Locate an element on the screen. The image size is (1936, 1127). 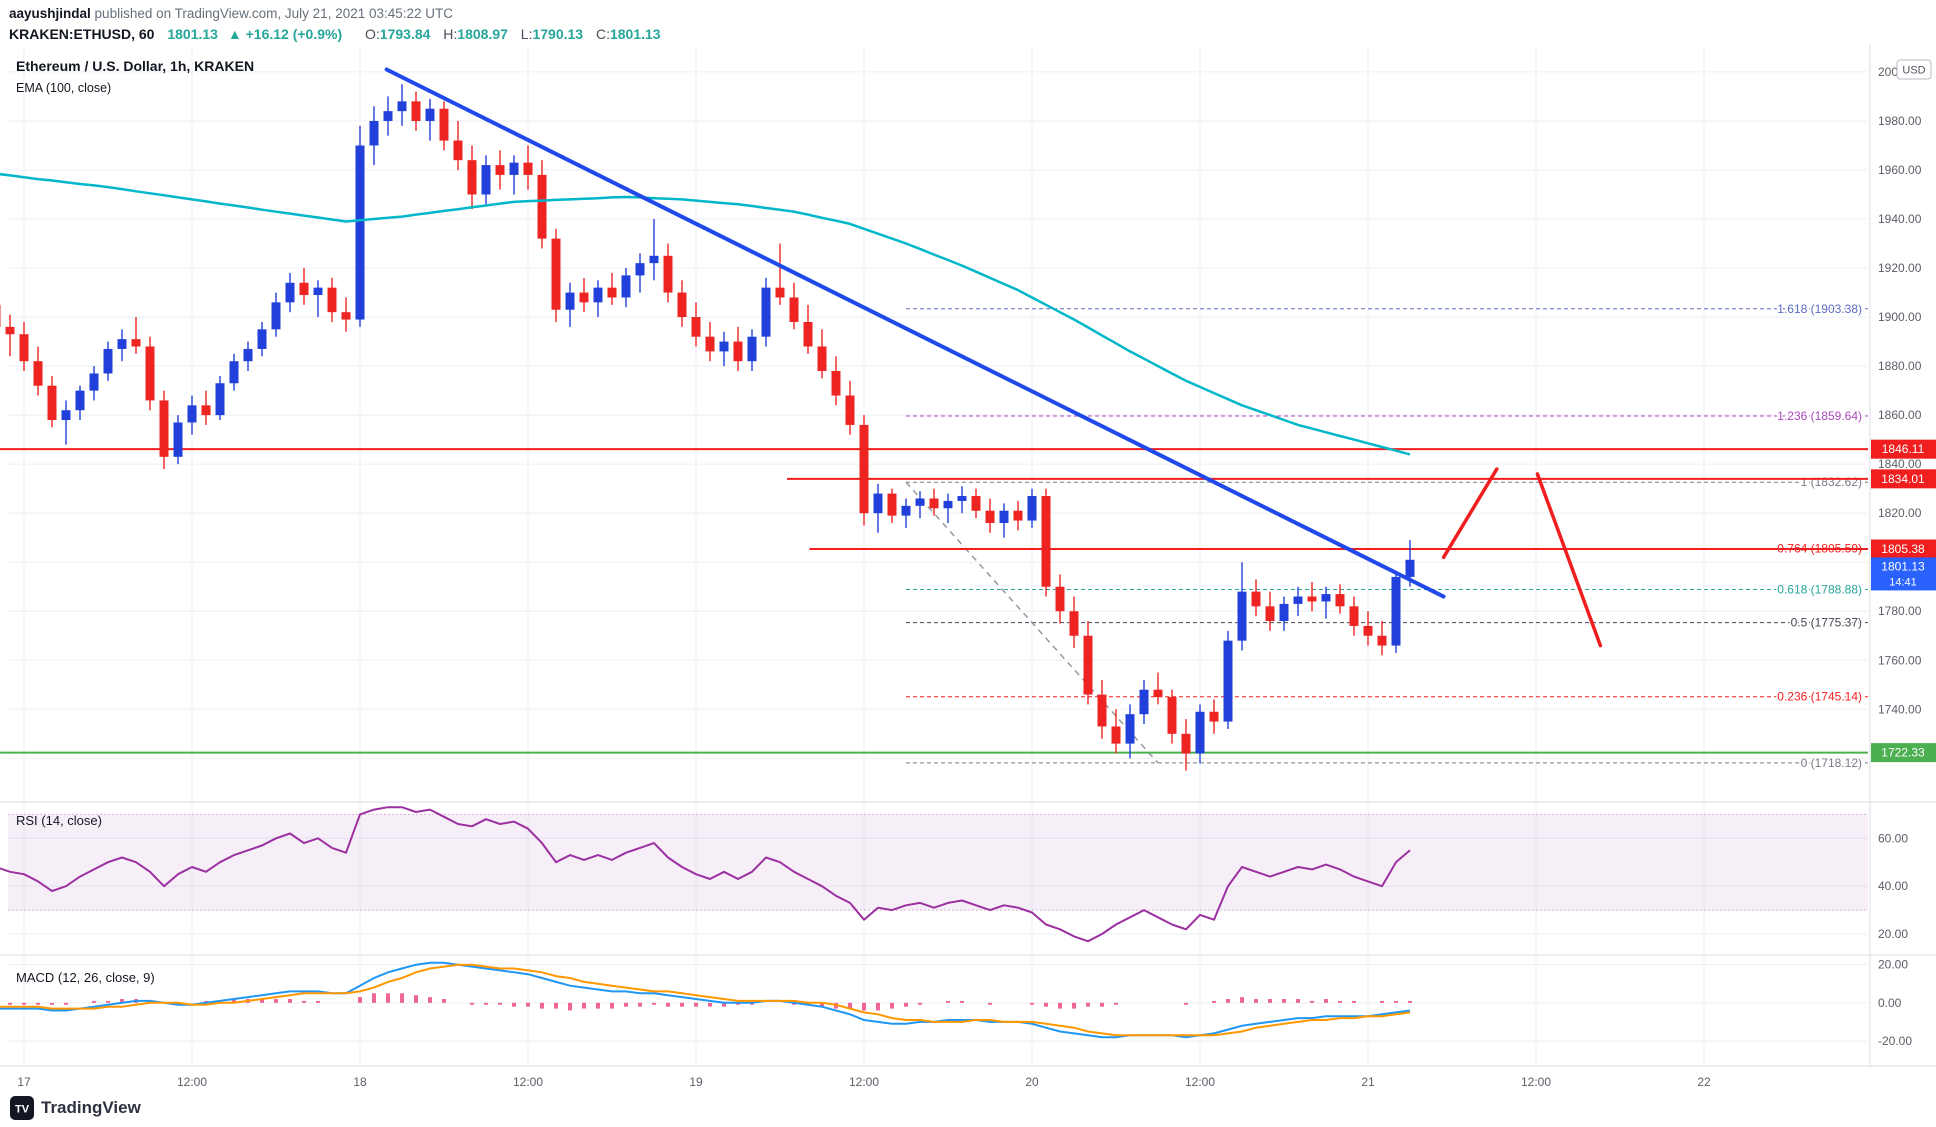
svg-text: 1805.38 is located at coordinates (1903, 549).